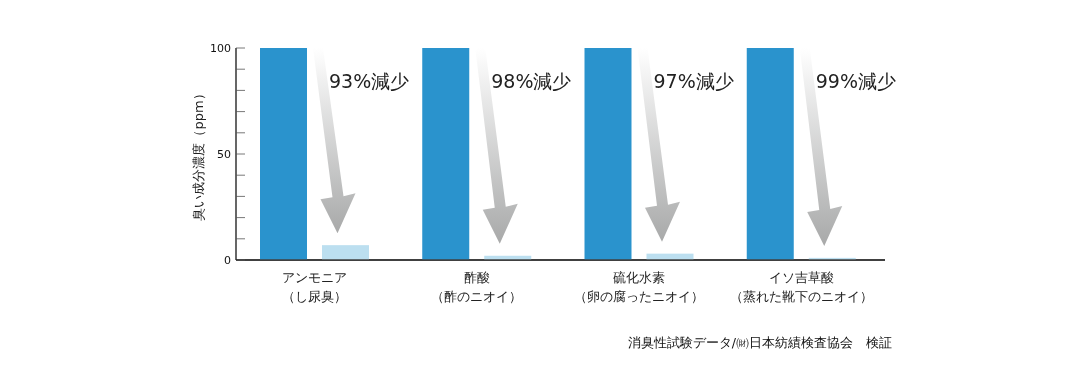  What do you see at coordinates (198, 154) in the screenshot?
I see `y-axis-title: 臭い成分濃度（ppm）` at bounding box center [198, 154].